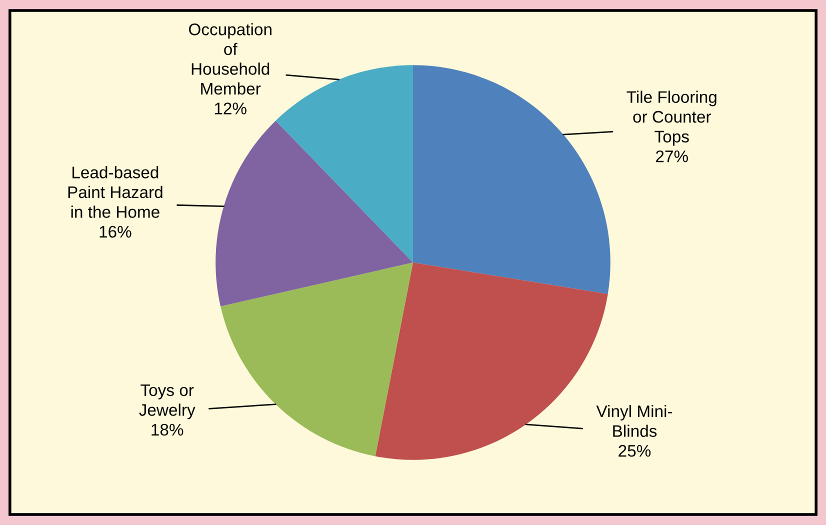 Image resolution: width=826 pixels, height=525 pixels. I want to click on slice-label: Tile Flooring or Counter Tops, so click(671, 118).